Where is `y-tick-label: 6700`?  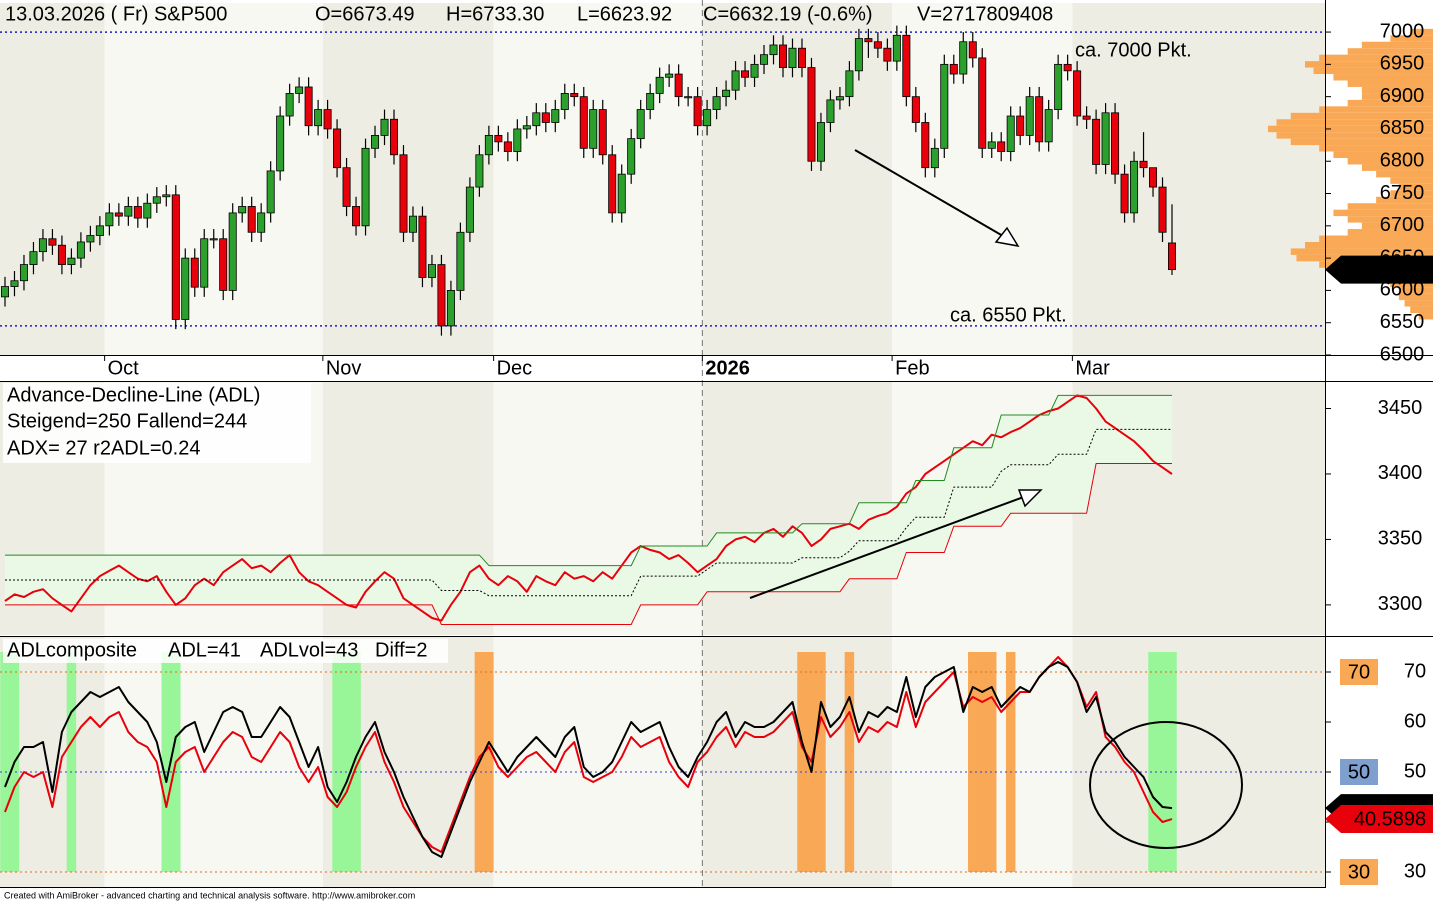
y-tick-label: 6700 is located at coordinates (1402, 225).